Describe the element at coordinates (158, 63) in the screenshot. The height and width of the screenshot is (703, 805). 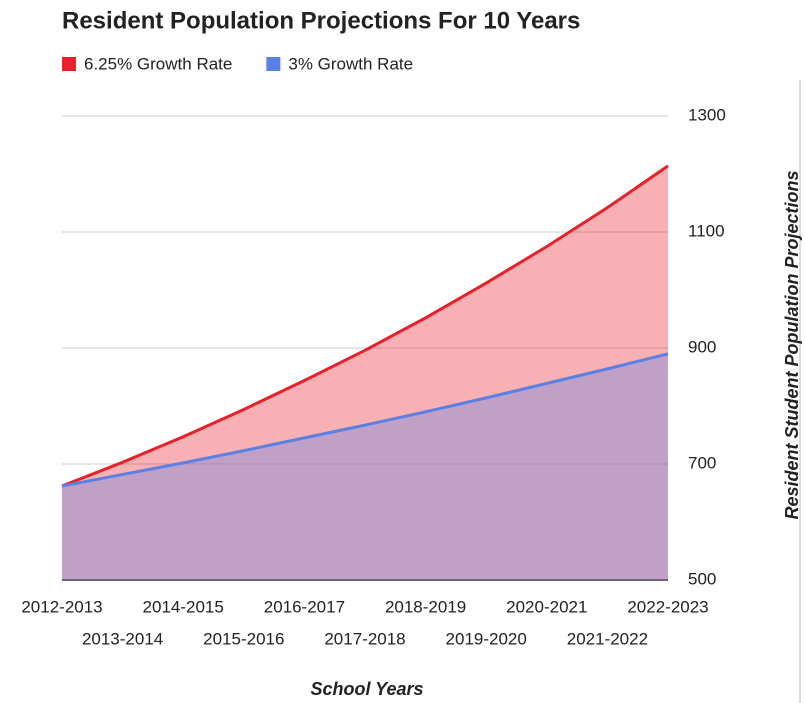
I see `legend-label: 6.25% Growth Rate` at that location.